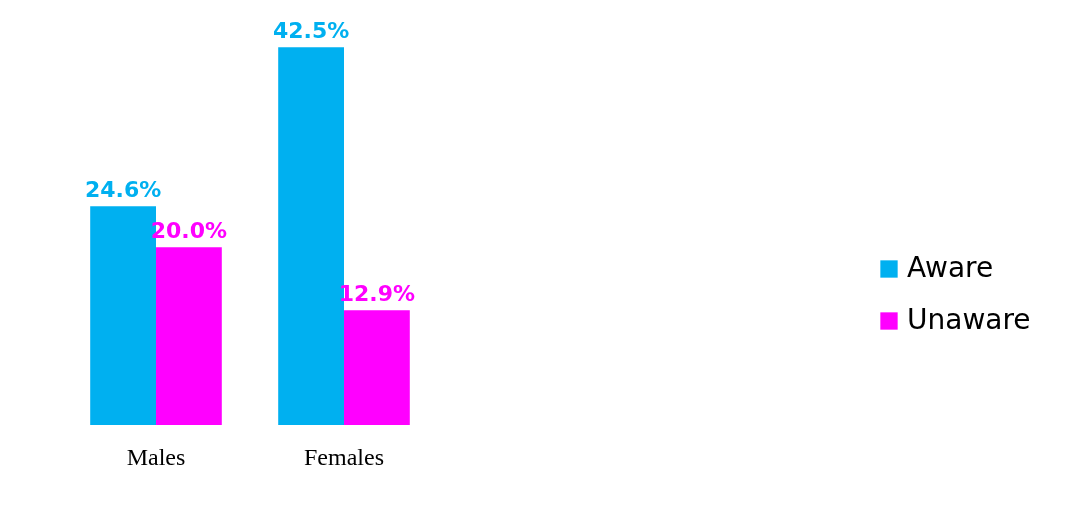 The width and height of the screenshot is (1076, 518). I want to click on x-tick-label: Males, so click(156, 456).